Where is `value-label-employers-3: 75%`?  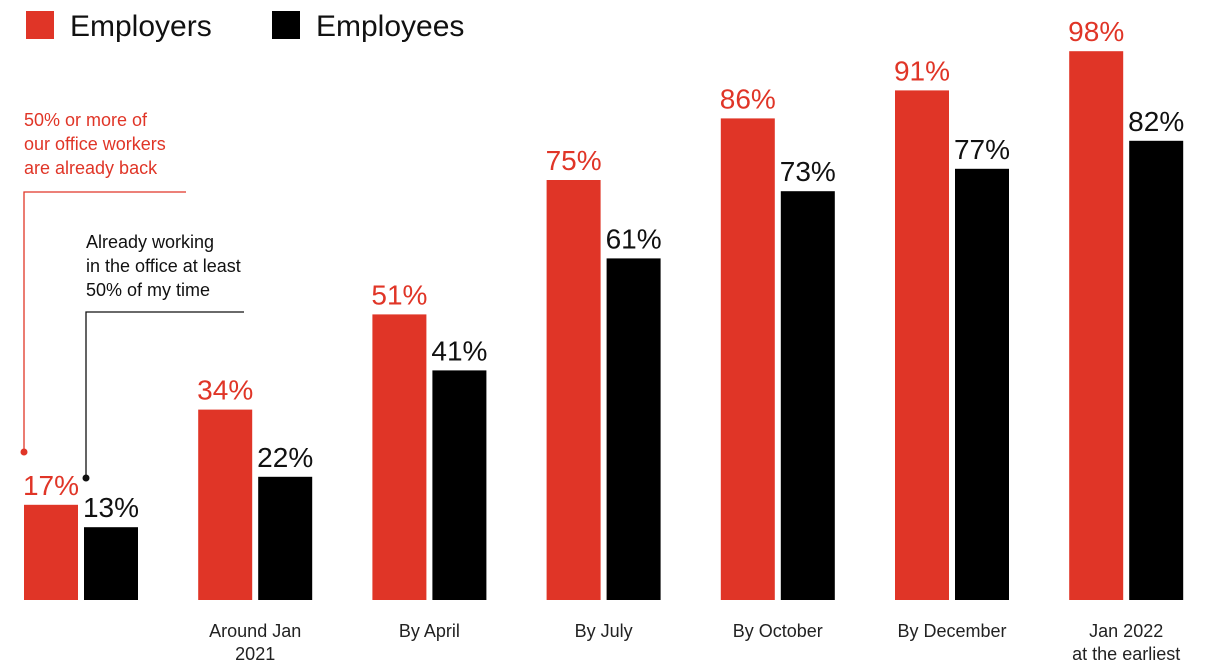 value-label-employers-3: 75% is located at coordinates (574, 160).